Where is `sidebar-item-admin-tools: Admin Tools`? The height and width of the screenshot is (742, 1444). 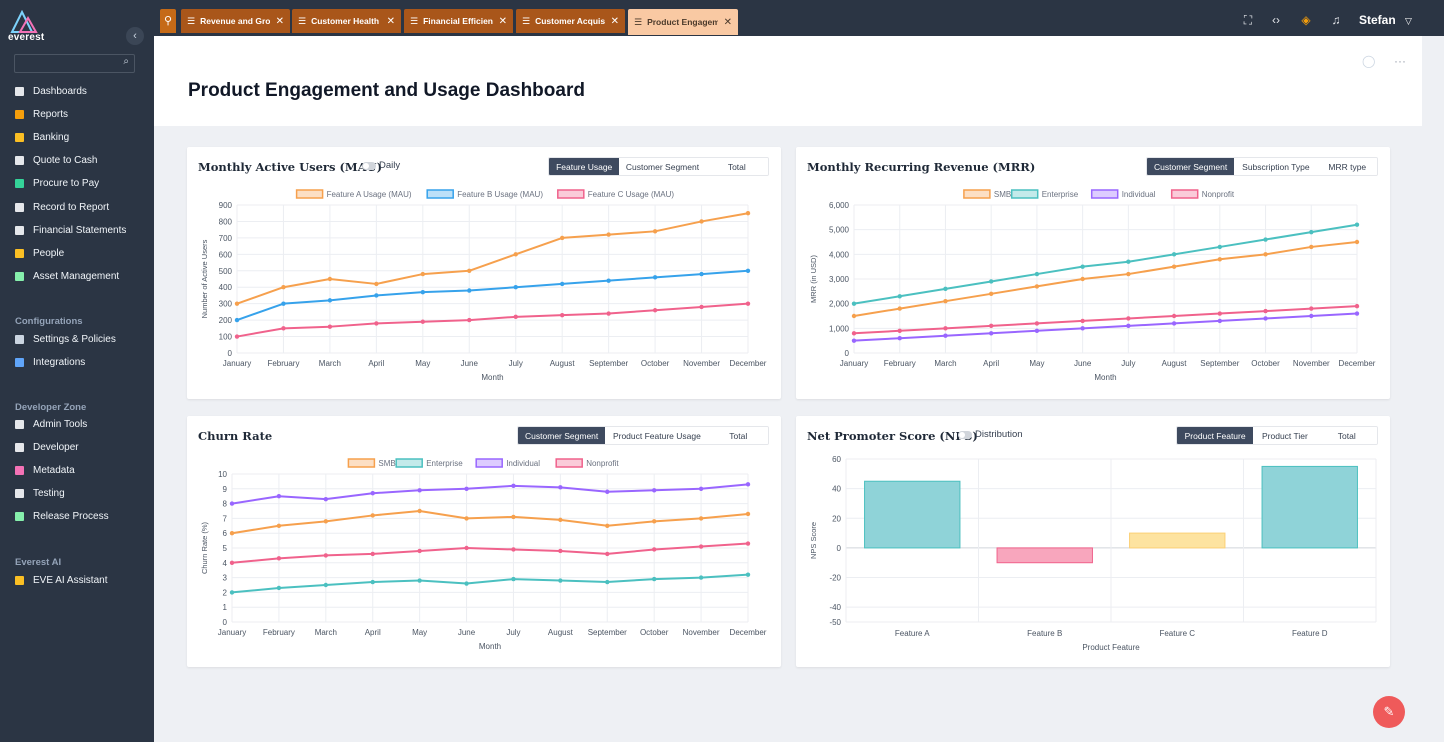
sidebar-item-admin-tools: Admin Tools is located at coordinates (51, 424).